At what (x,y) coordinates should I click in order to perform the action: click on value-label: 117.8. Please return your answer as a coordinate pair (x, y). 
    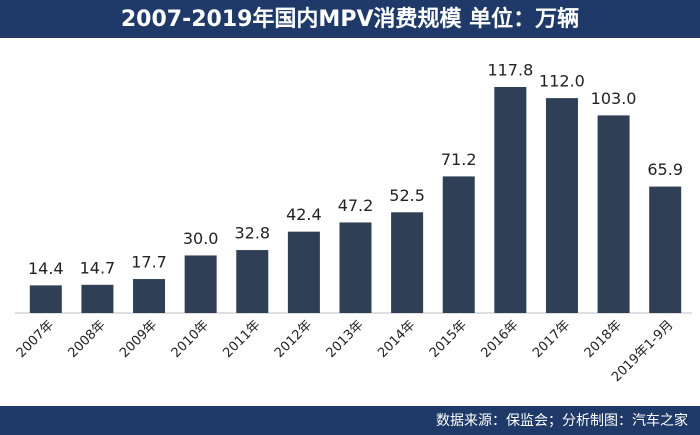
    Looking at the image, I should click on (510, 70).